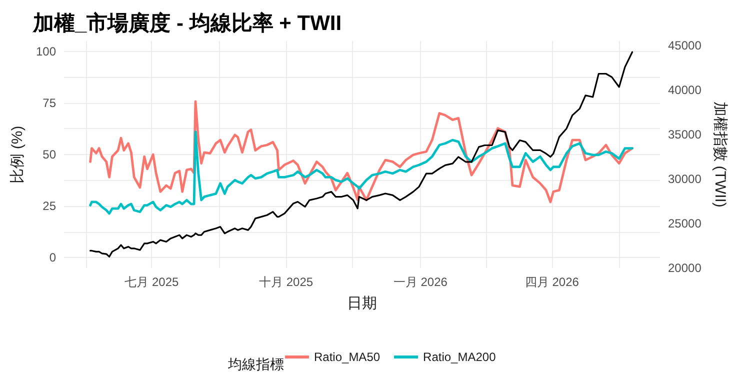 This screenshot has height=388, width=742. Describe the element at coordinates (347, 357) in the screenshot. I see `legend-label: Ratio_MA50` at that location.